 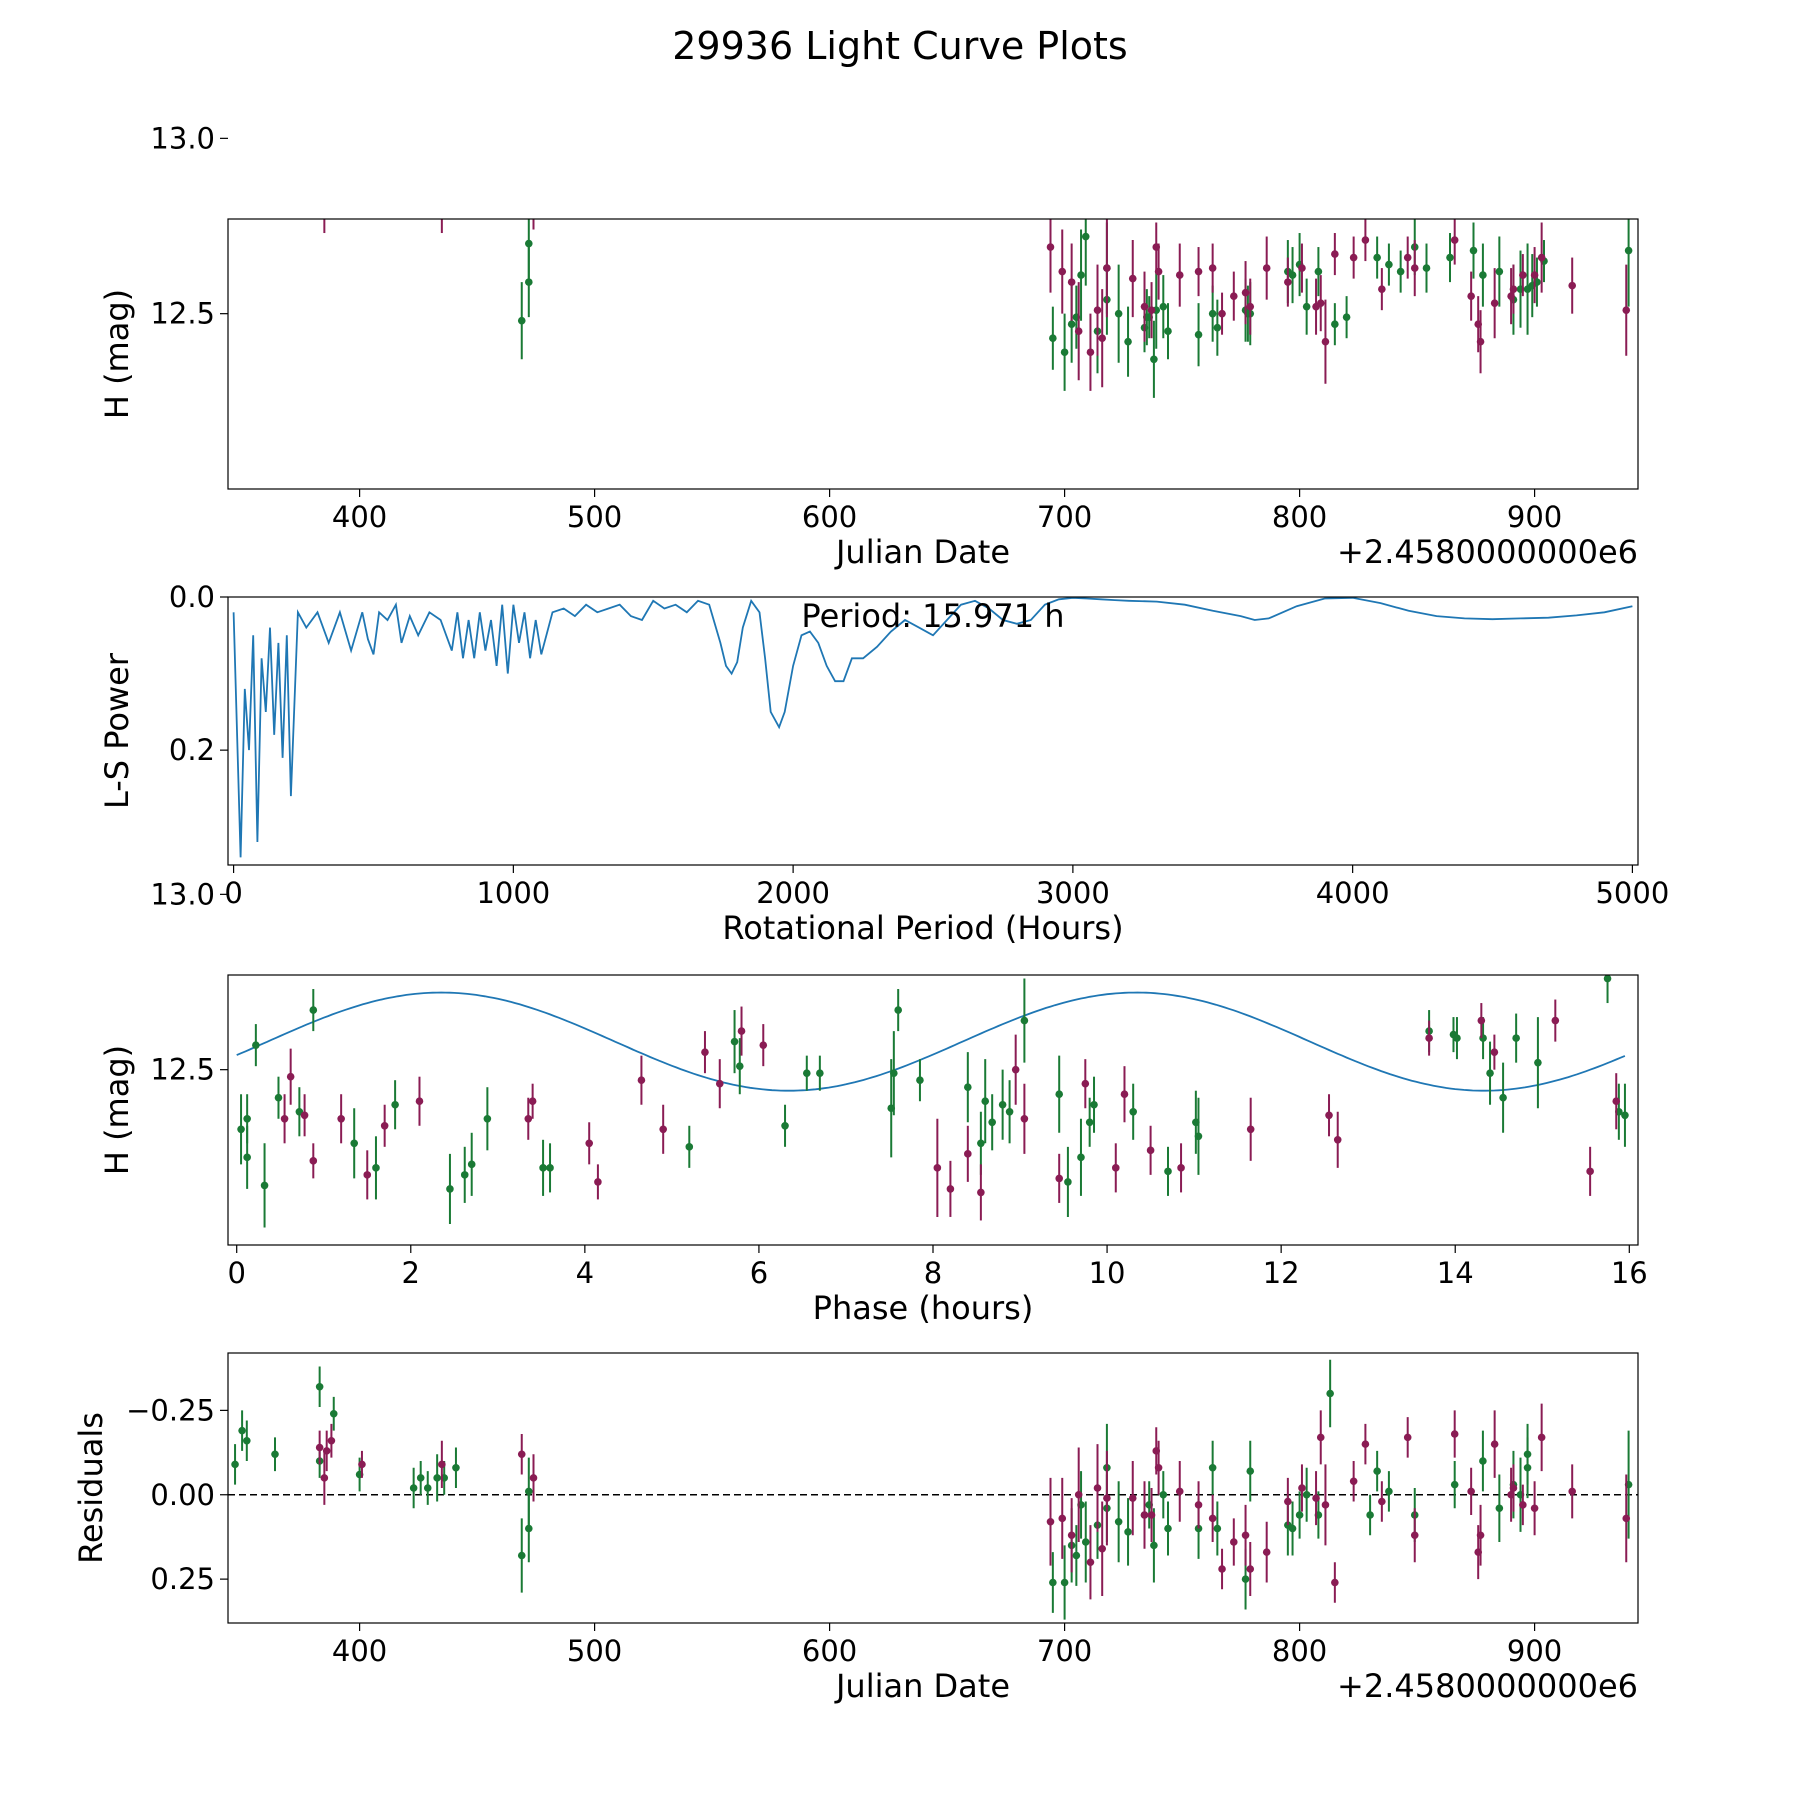 What do you see at coordinates (933, 1273) in the screenshot?
I see `phased-xtick-label: 8` at bounding box center [933, 1273].